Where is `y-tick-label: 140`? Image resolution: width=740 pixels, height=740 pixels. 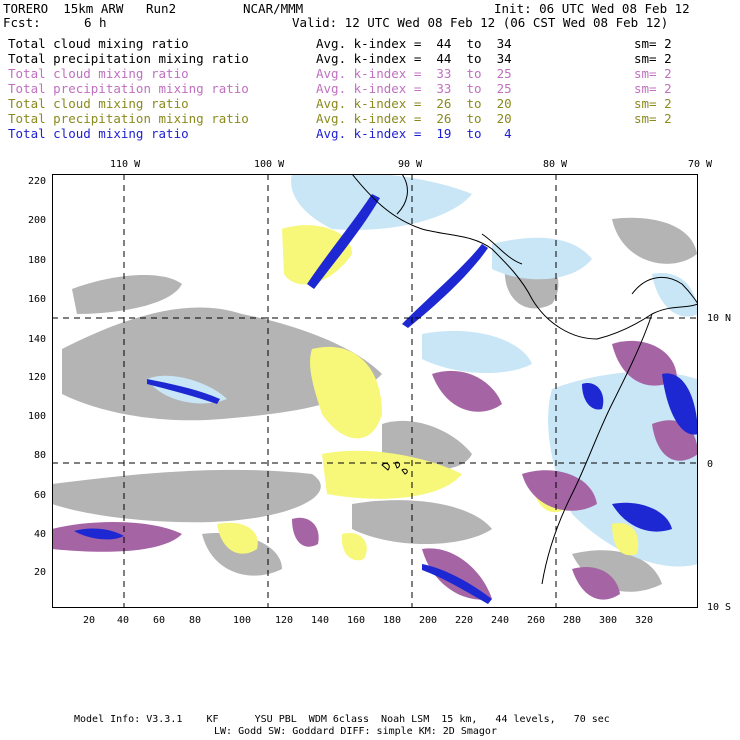
y-tick-label: 140 is located at coordinates (37, 339).